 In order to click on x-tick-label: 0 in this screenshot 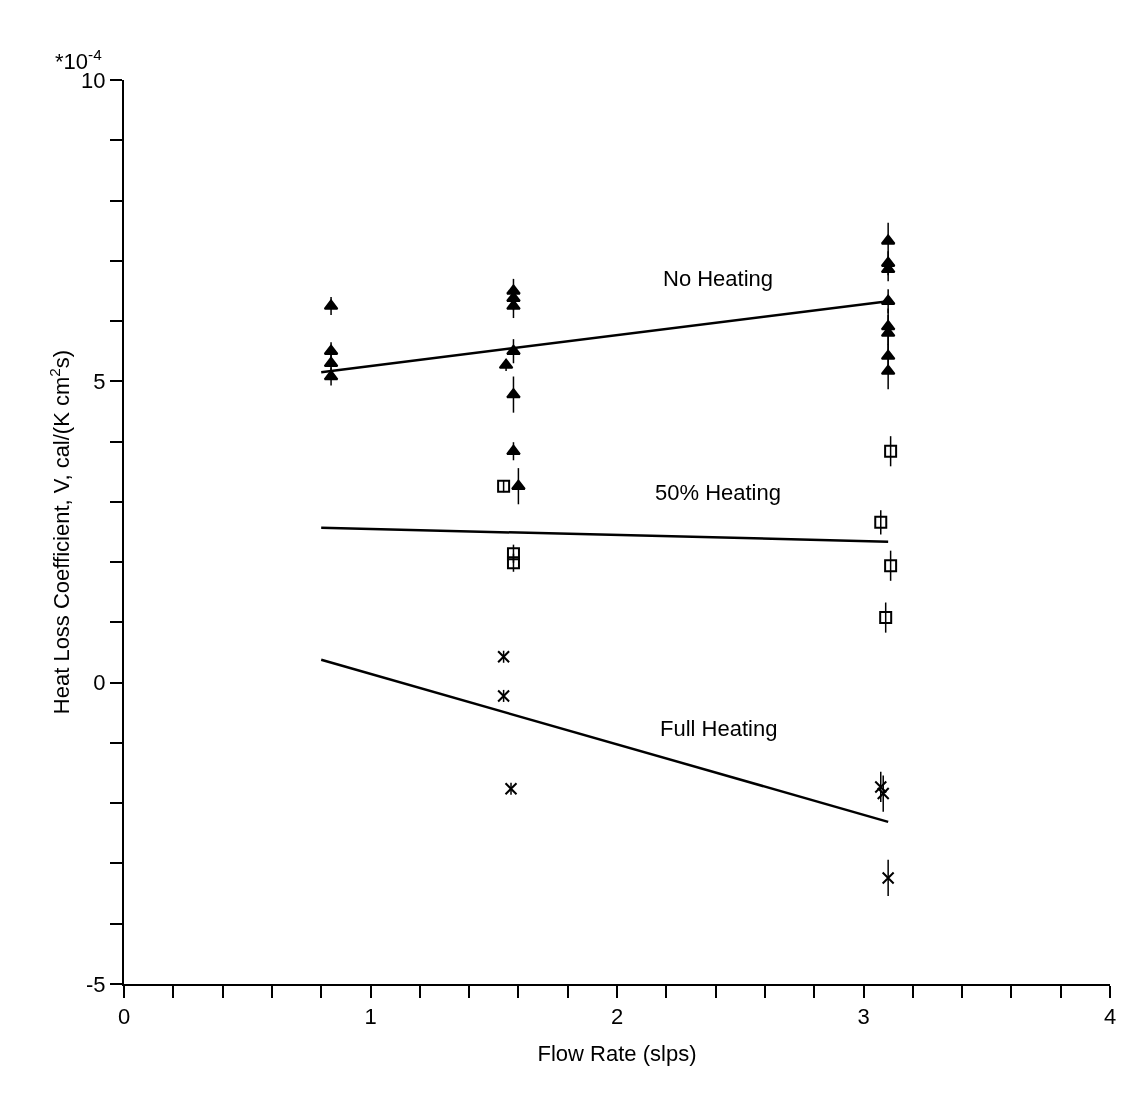, I will do `click(124, 1017)`.